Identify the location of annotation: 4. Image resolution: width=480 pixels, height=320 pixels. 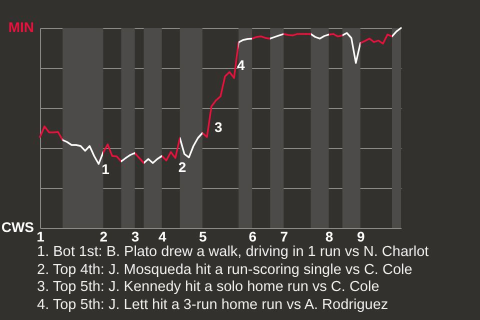
(241, 65).